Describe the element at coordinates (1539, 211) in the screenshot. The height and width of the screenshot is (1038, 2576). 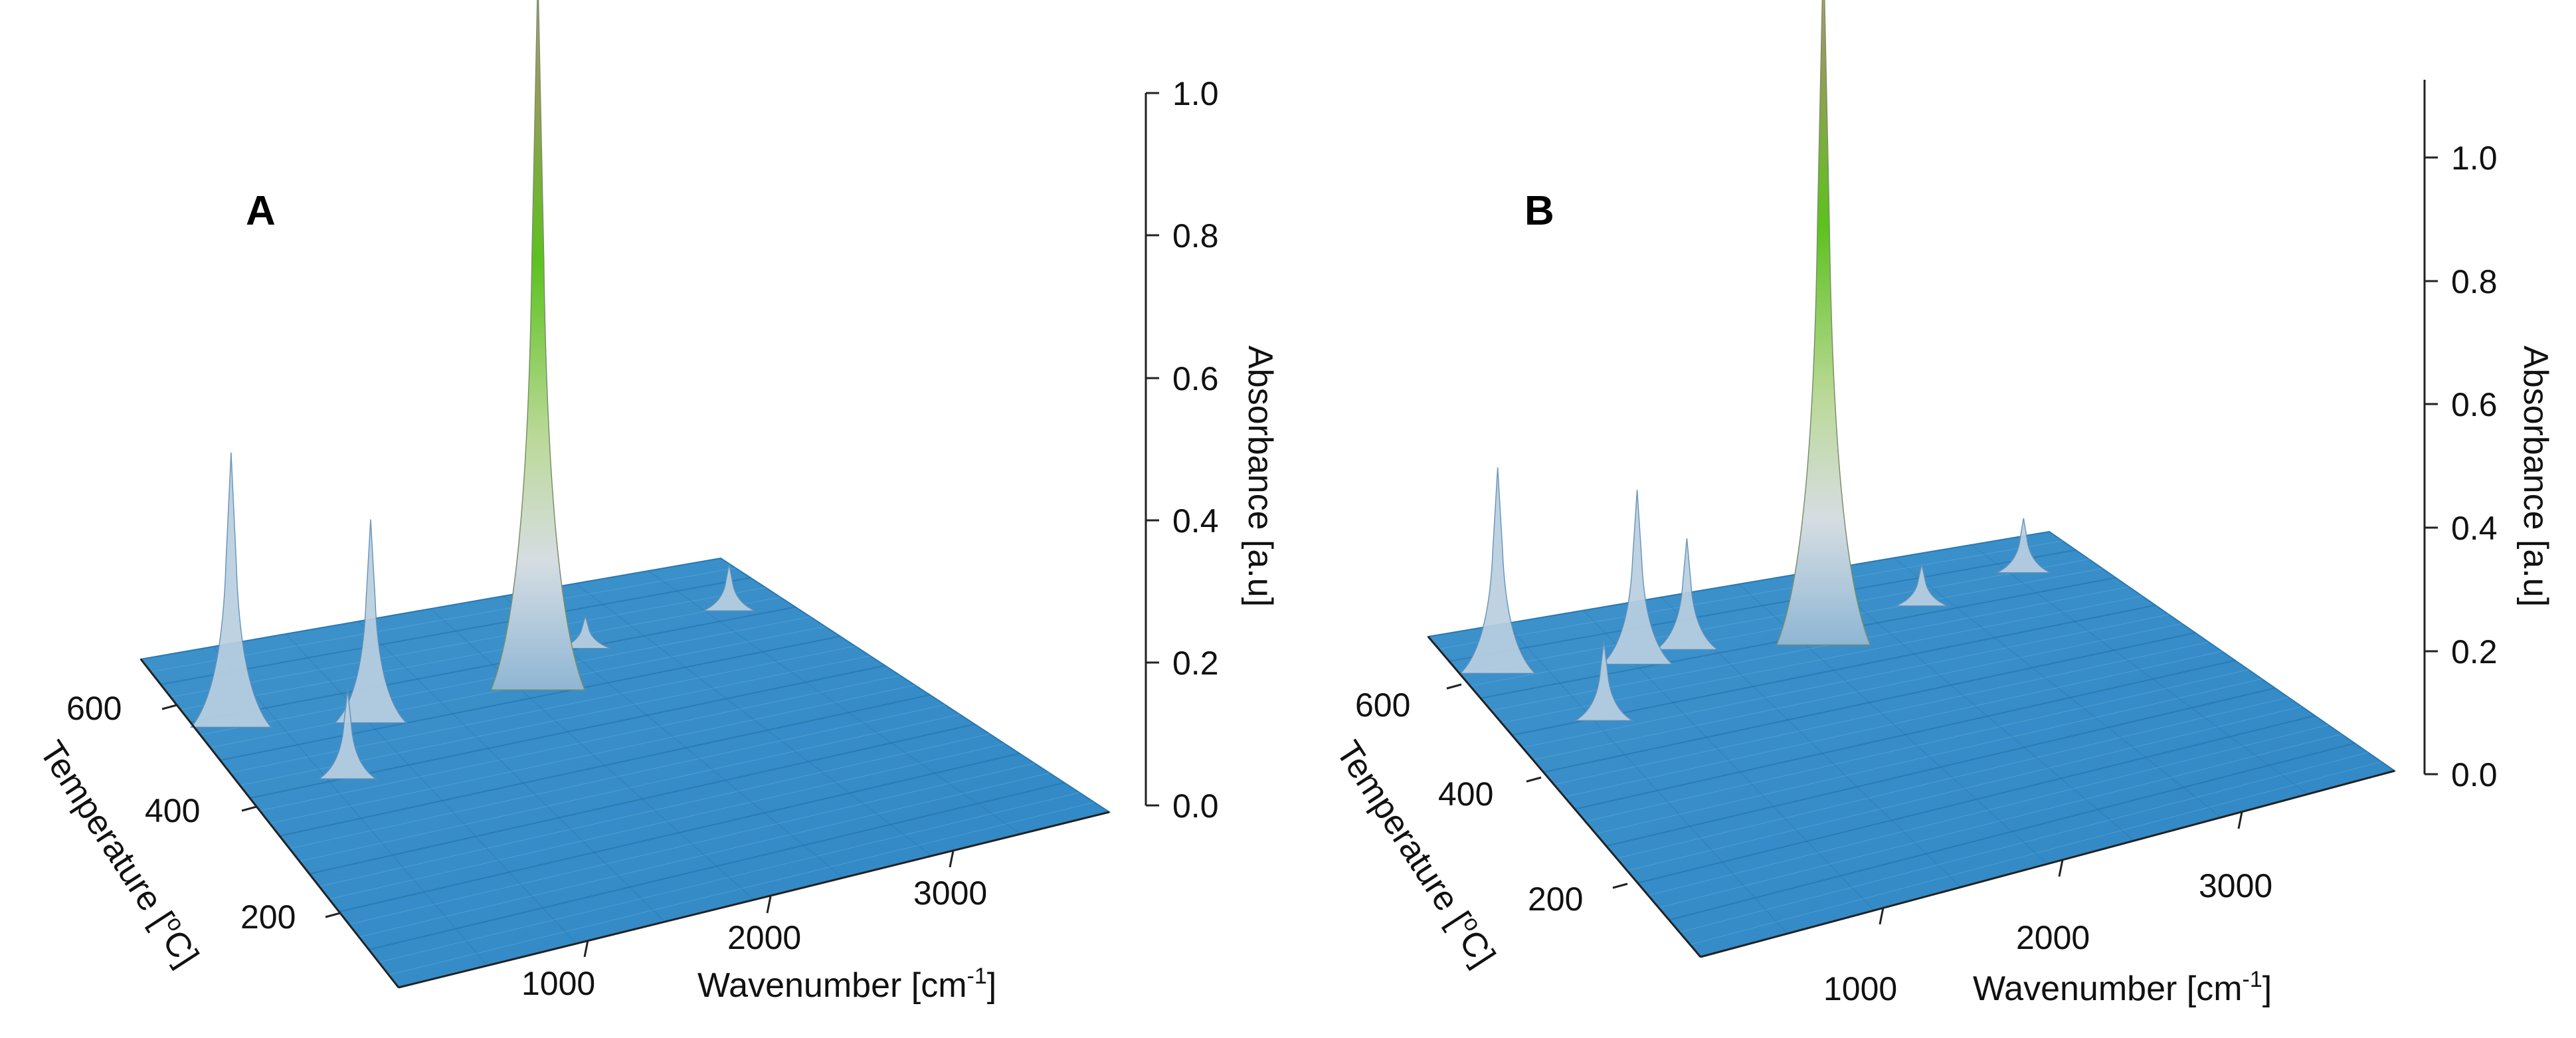
I see `panel-b-label: B` at that location.